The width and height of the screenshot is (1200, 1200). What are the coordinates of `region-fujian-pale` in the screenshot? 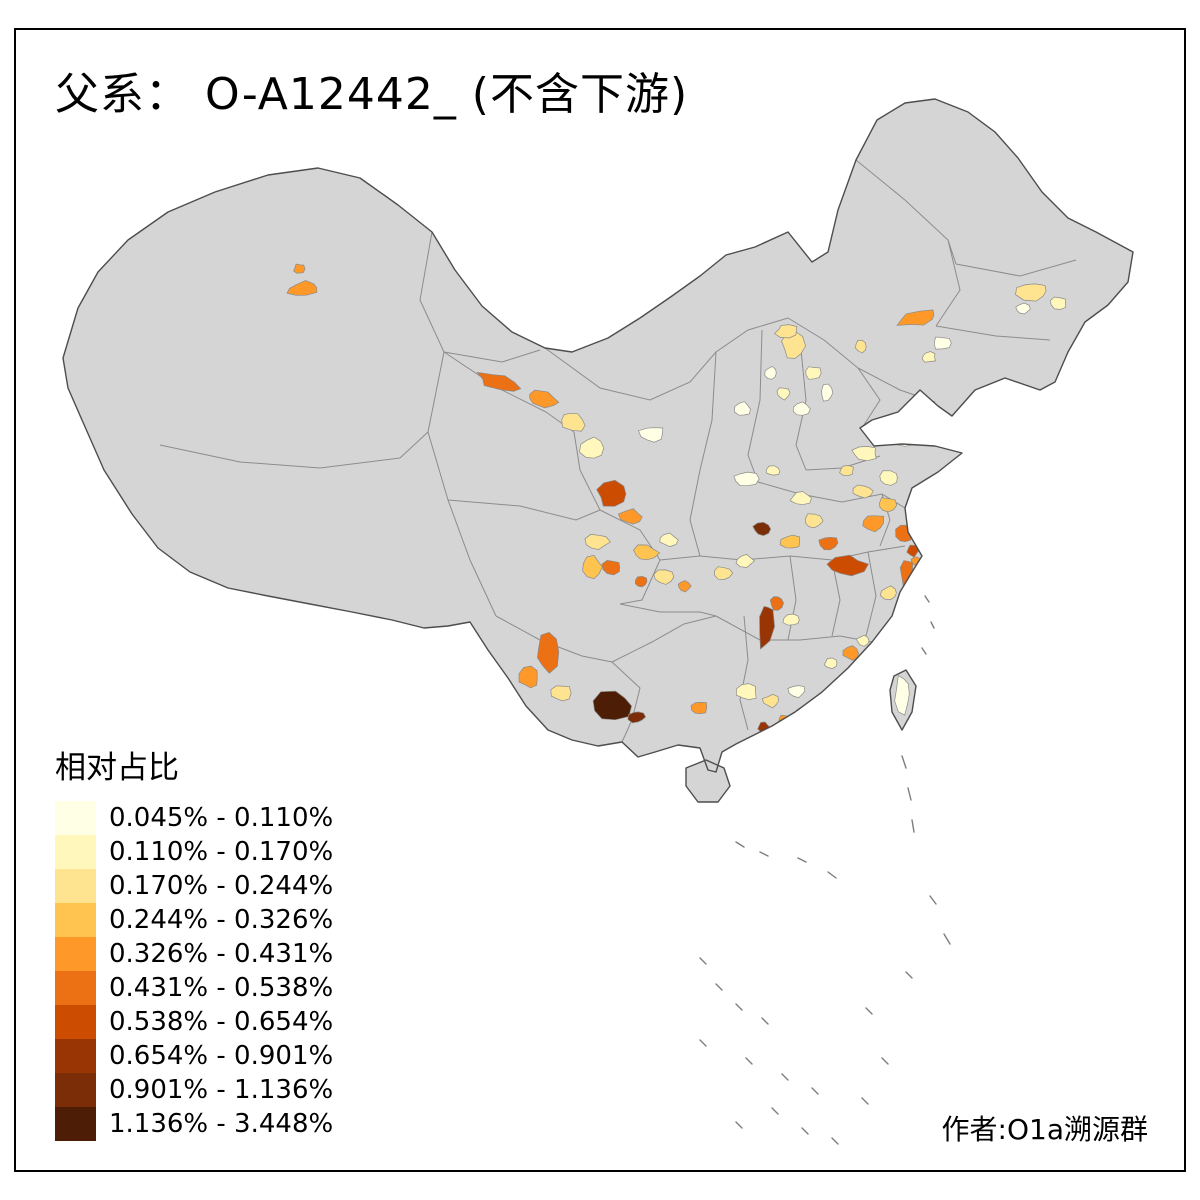 It's located at (862, 640).